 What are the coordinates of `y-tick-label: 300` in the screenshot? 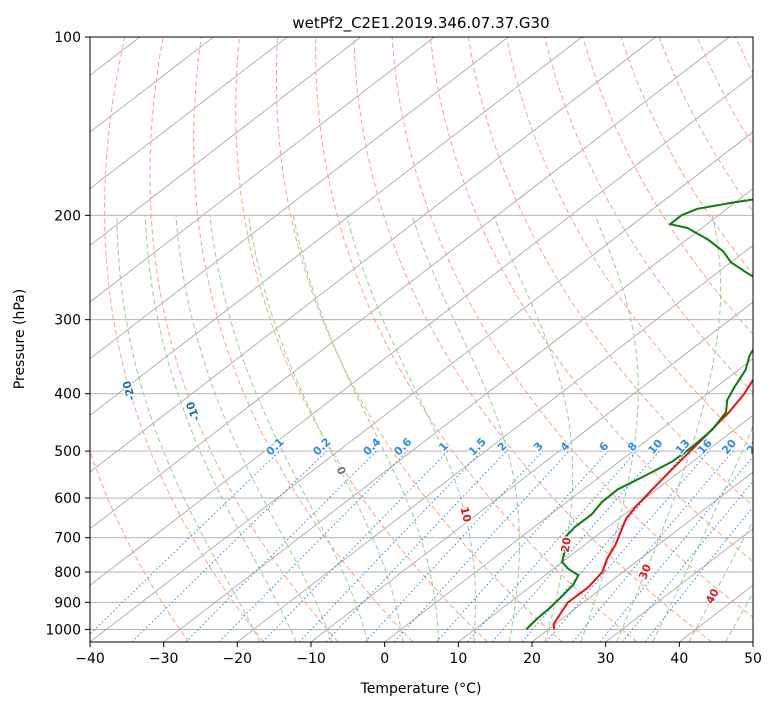 It's located at (67, 321).